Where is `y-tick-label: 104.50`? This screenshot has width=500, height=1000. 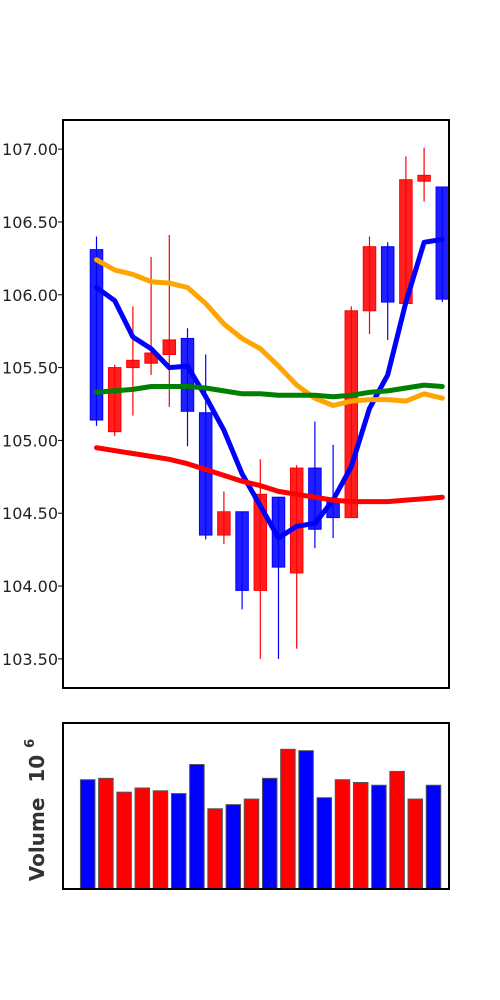 y-tick-label: 104.50 is located at coordinates (30, 513).